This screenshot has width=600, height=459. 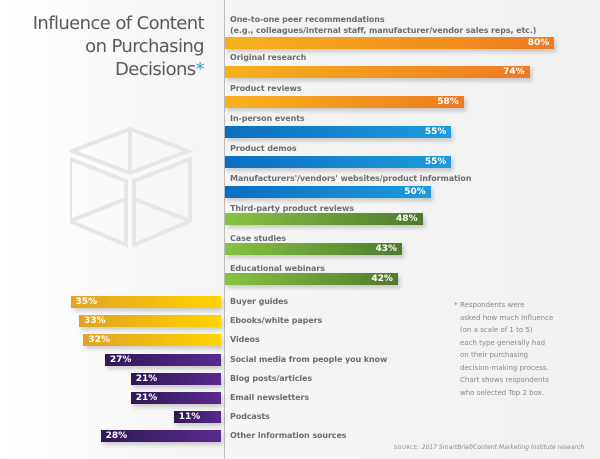 What do you see at coordinates (150, 321) in the screenshot?
I see `bar: 33%` at bounding box center [150, 321].